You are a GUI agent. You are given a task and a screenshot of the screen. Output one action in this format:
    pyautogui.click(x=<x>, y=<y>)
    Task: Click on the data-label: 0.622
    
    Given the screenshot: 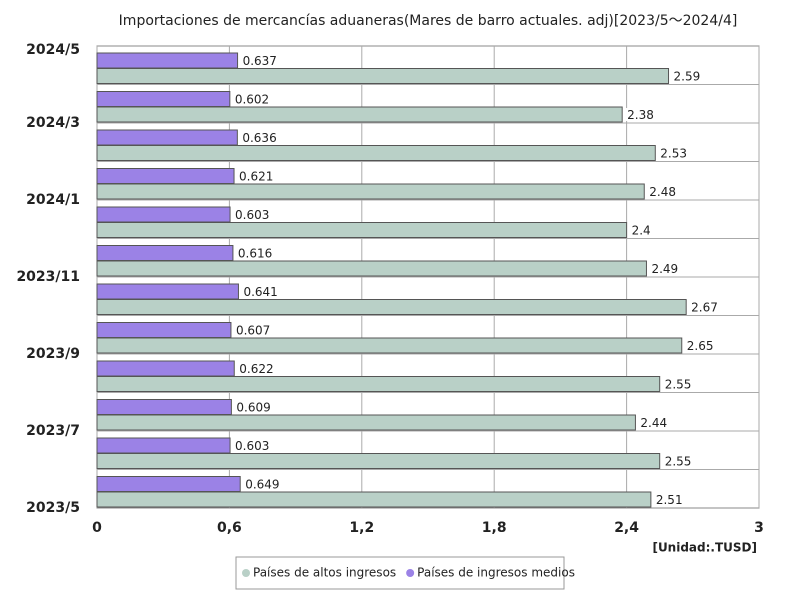 What is the action you would take?
    pyautogui.click(x=256, y=369)
    